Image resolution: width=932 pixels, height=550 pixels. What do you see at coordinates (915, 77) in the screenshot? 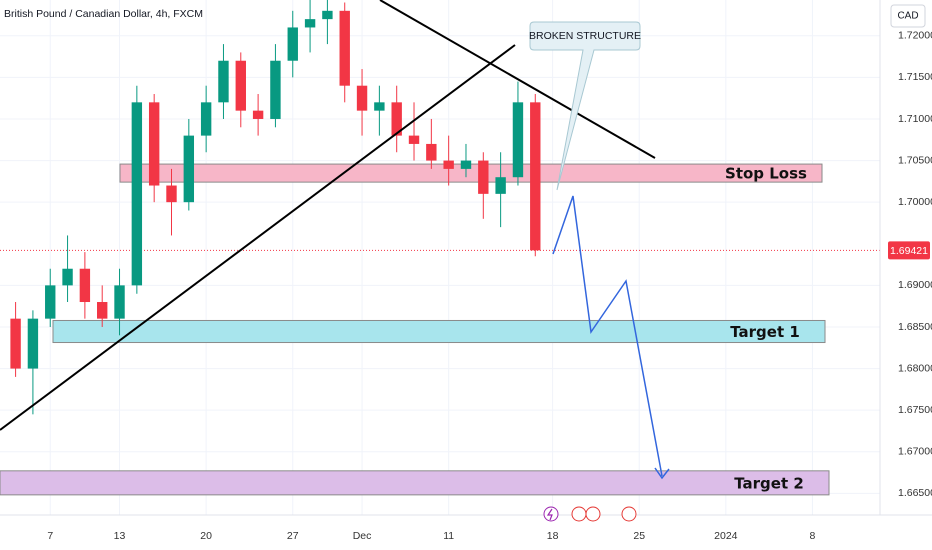
I see `y-tick-label: 1.71500` at bounding box center [915, 77].